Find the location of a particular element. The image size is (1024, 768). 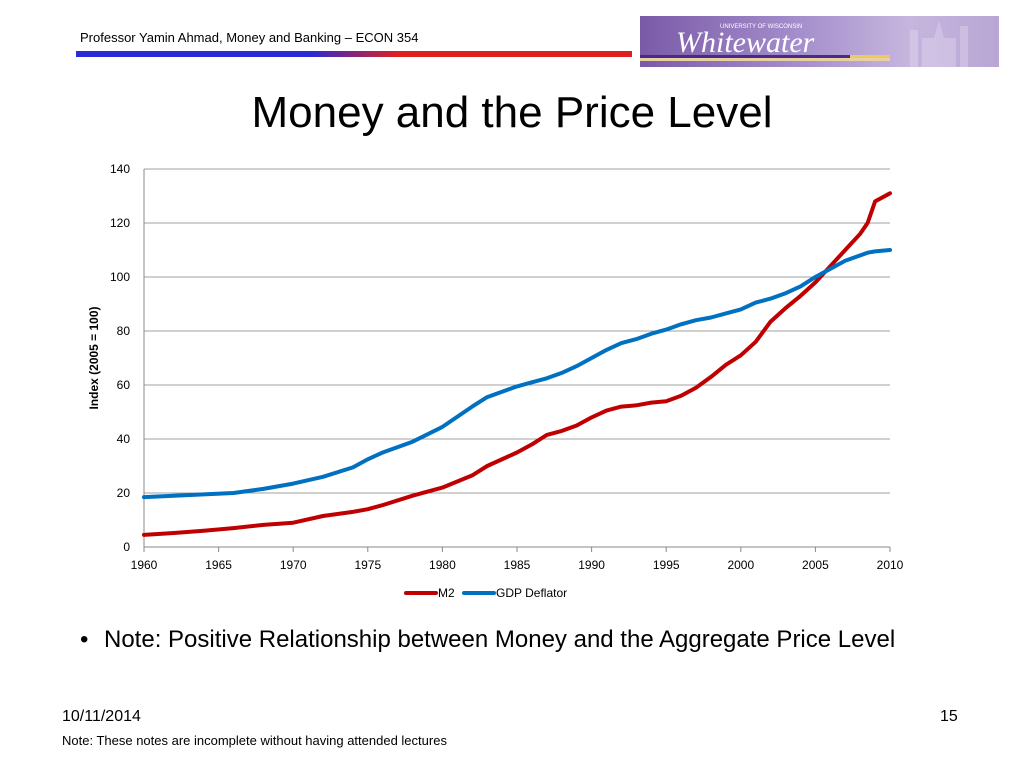

x-tick-label: 1970 is located at coordinates (293, 565).